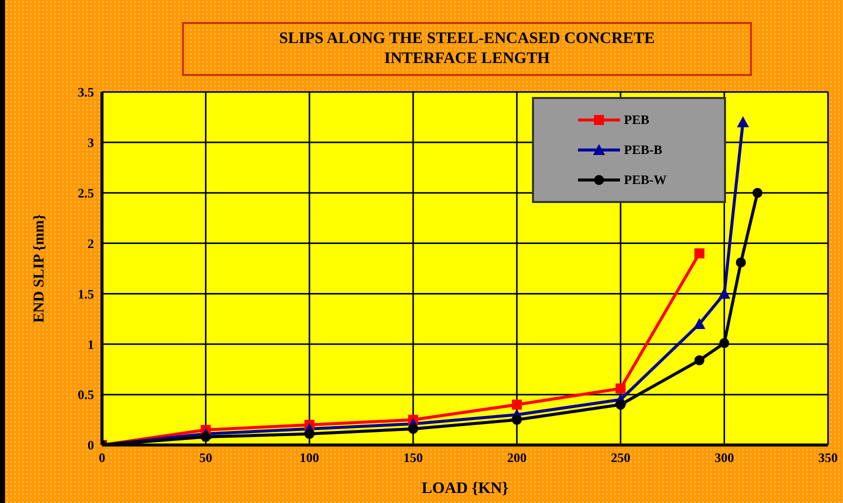 This screenshot has height=503, width=843. What do you see at coordinates (86, 294) in the screenshot?
I see `y-tick-label: 1.5` at bounding box center [86, 294].